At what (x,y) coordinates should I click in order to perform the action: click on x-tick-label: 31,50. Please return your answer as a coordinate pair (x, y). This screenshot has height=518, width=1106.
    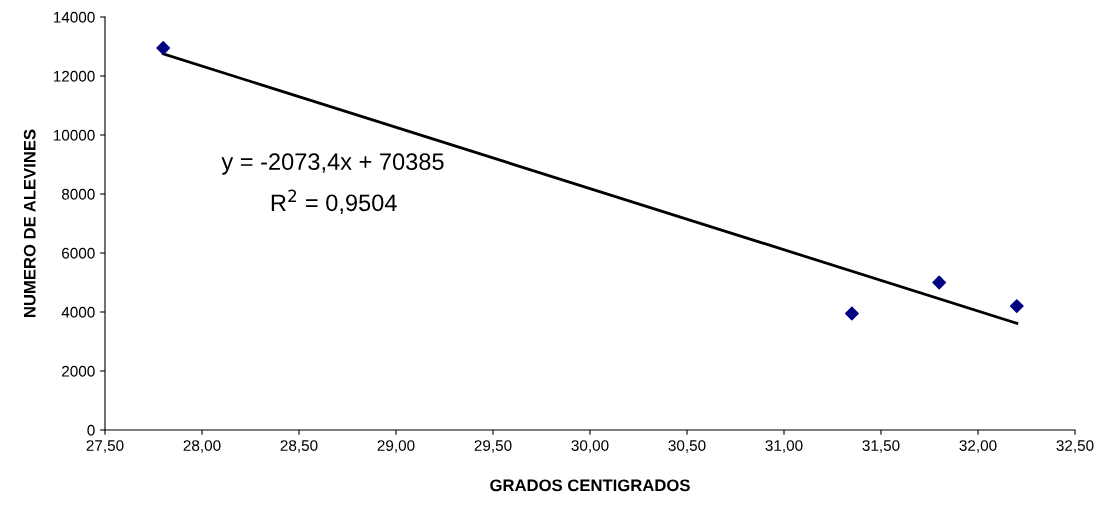
    Looking at the image, I should click on (881, 446).